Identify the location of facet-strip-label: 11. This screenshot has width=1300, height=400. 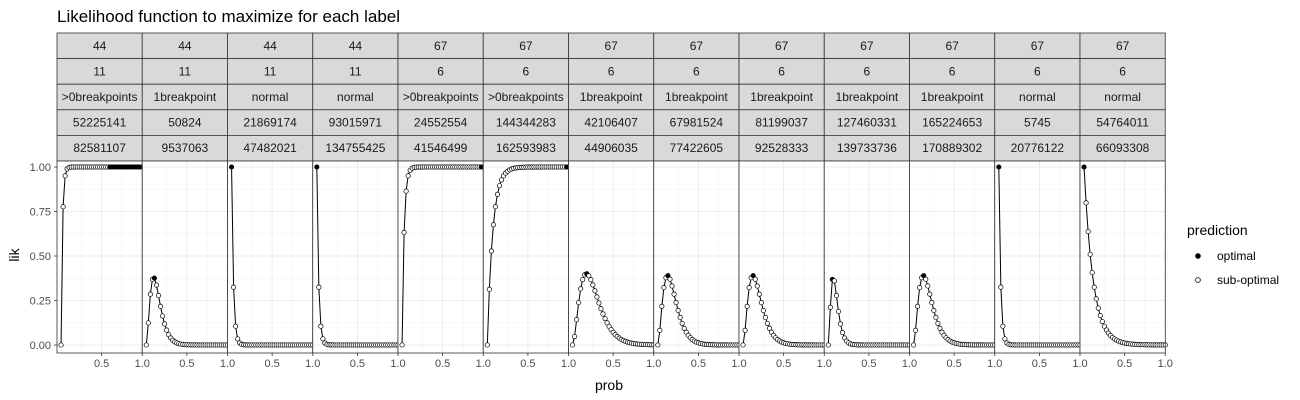
(99, 71).